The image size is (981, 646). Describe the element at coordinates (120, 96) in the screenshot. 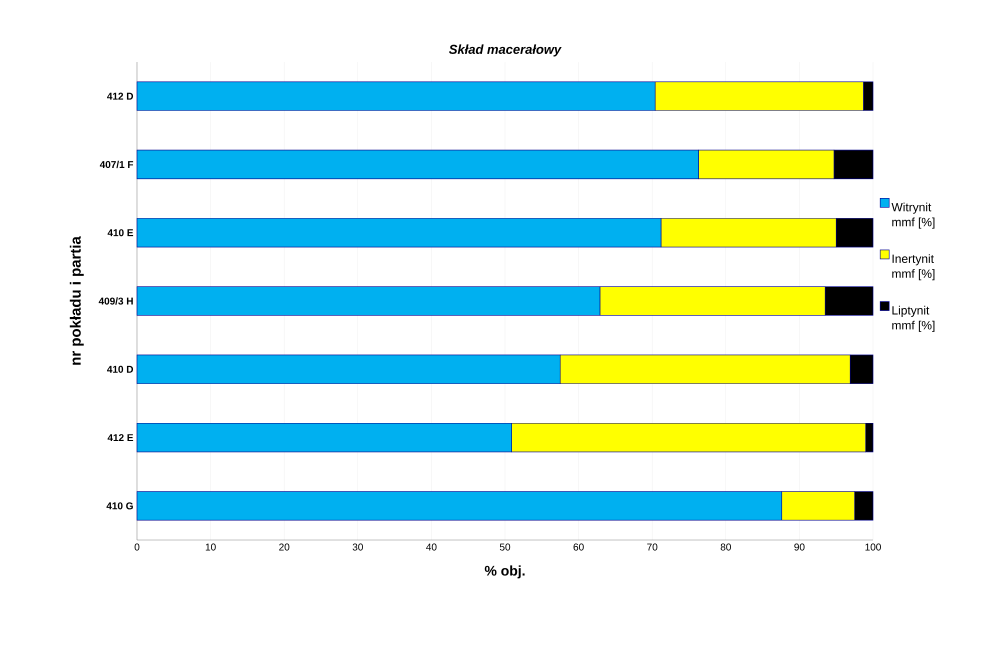

I see `y-tick-label: 412 D` at that location.